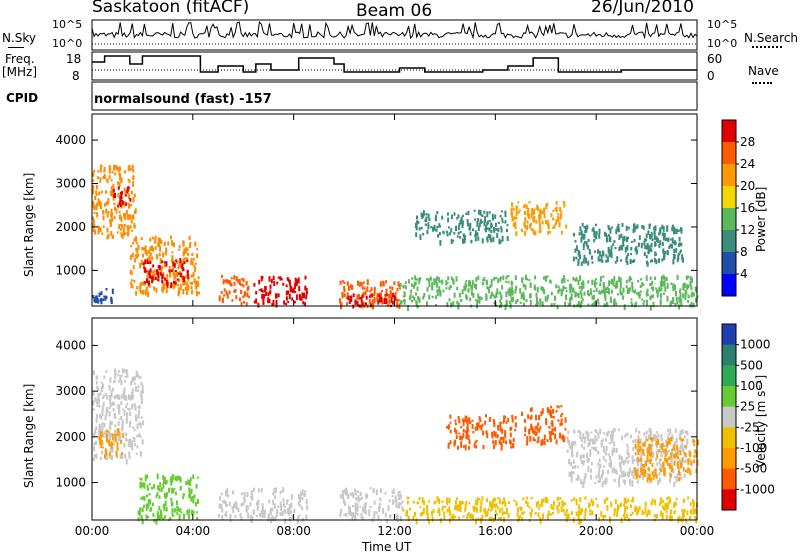  What do you see at coordinates (70, 345) in the screenshot?
I see `y-tick-label: 4000` at bounding box center [70, 345].